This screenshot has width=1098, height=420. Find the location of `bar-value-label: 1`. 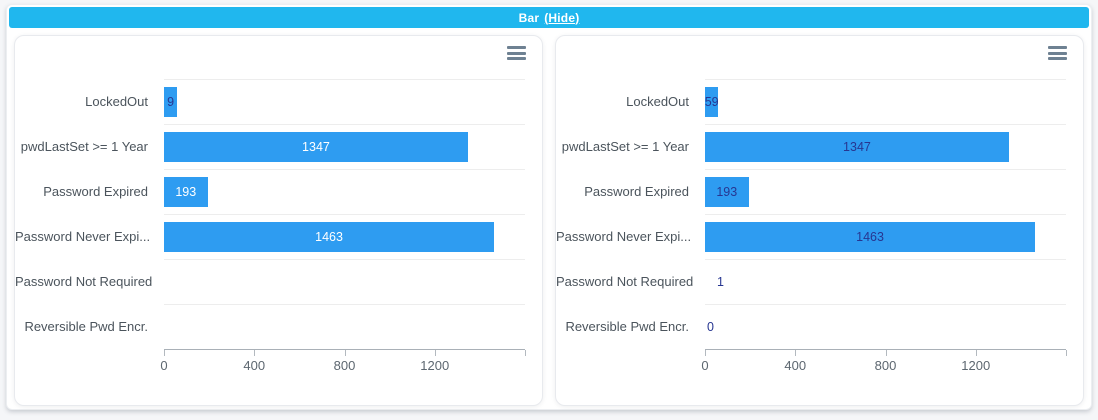

bar-value-label: 1 is located at coordinates (720, 282).